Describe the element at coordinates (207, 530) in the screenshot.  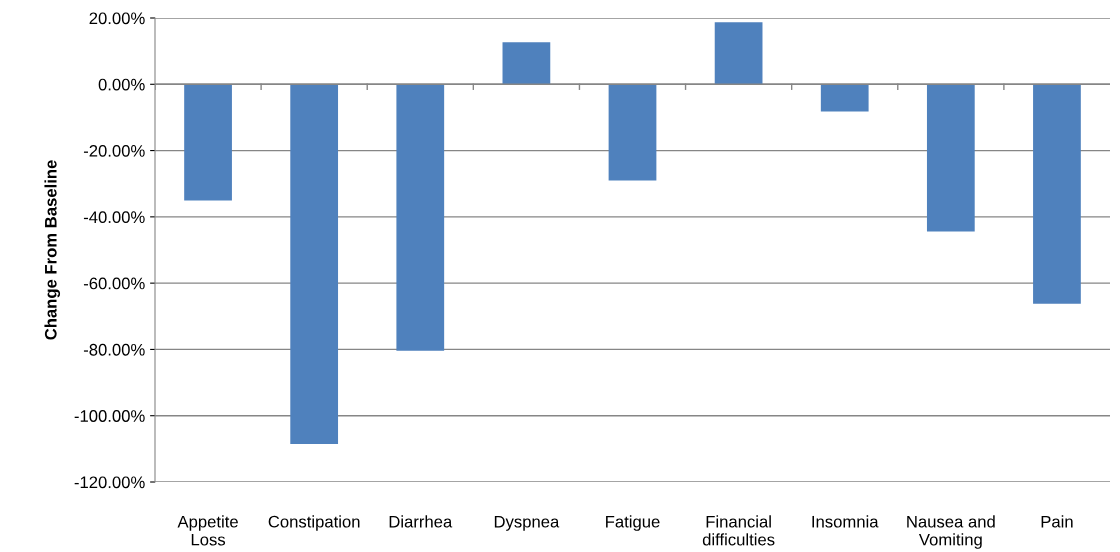
I see `x-tick-label: Appetite Loss` at that location.